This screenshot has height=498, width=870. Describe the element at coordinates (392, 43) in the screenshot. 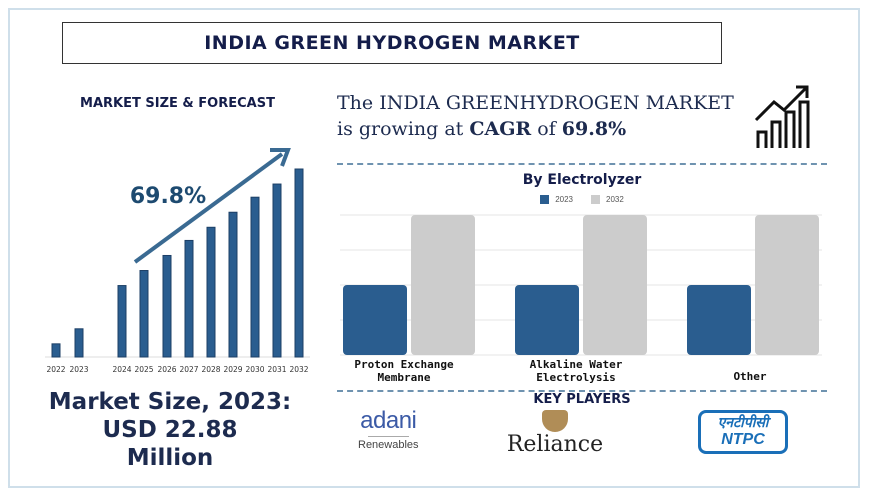

I see `page-title: INDIA GREEN HYDROGEN MARKET` at that location.